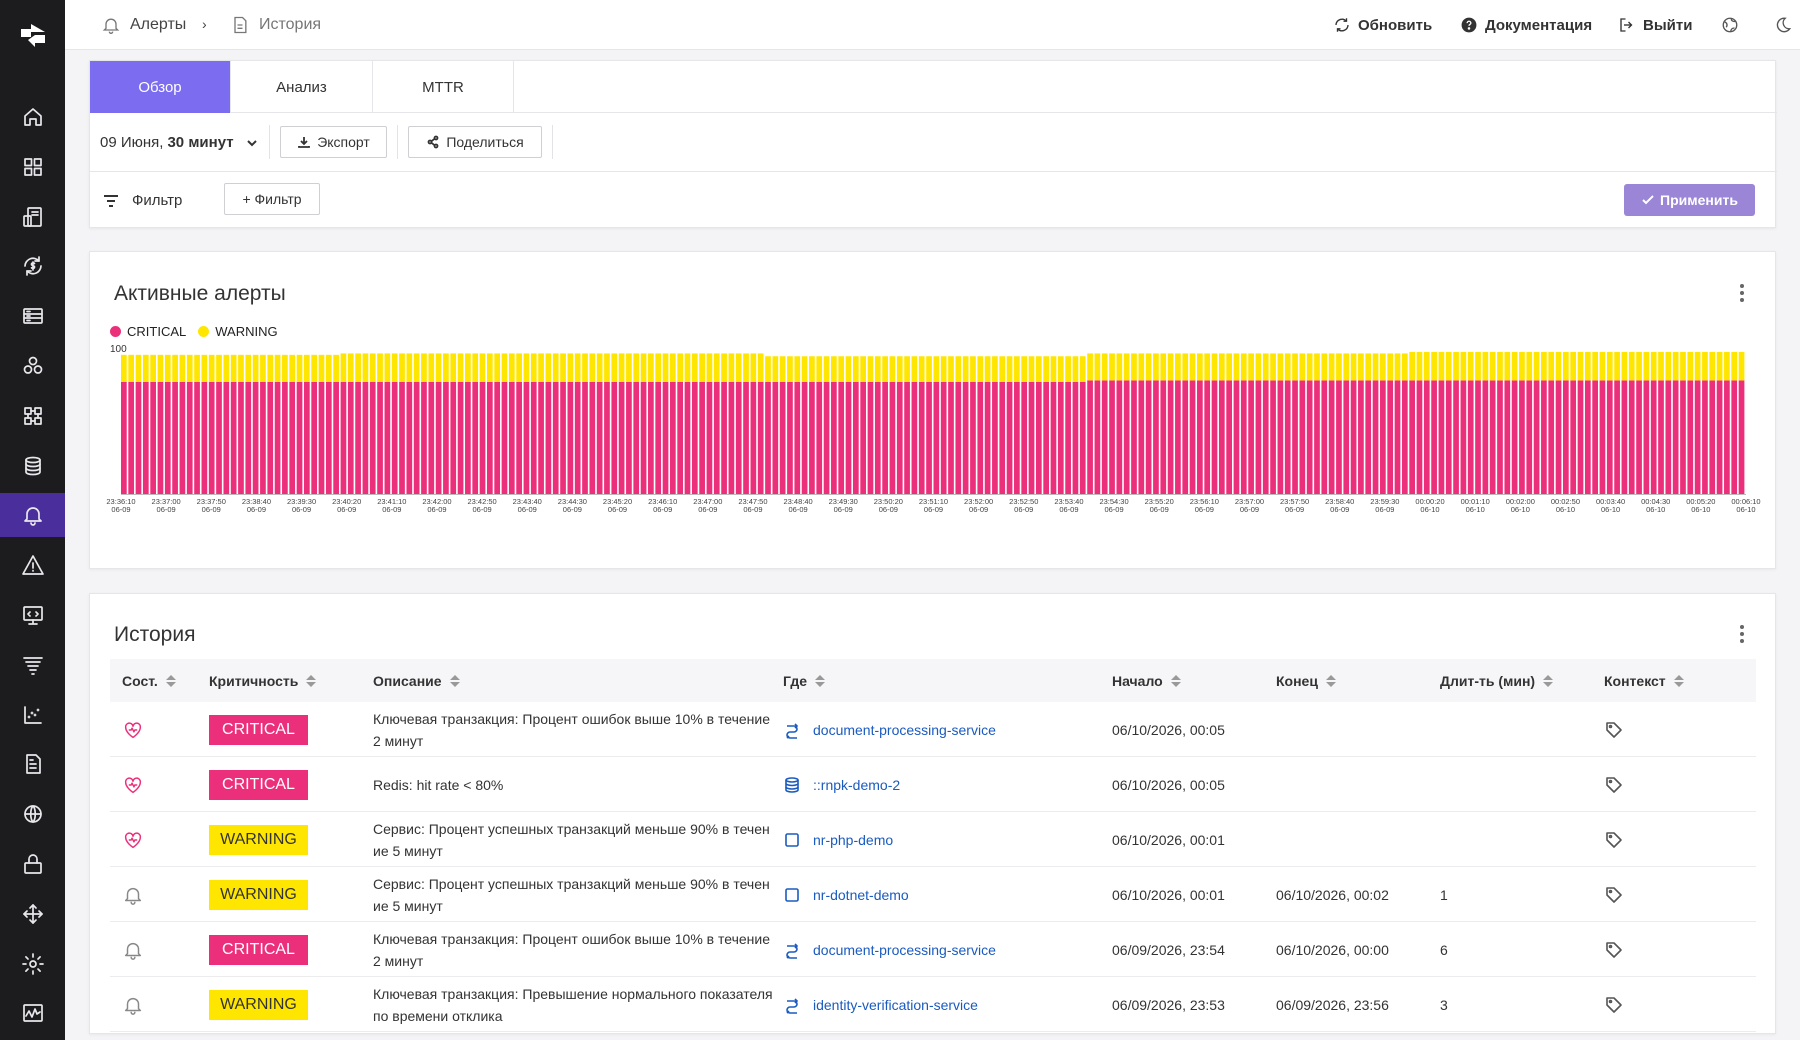 The width and height of the screenshot is (1800, 1040). Describe the element at coordinates (880, 1005) in the screenshot. I see `where-link: identity-verification-service` at that location.